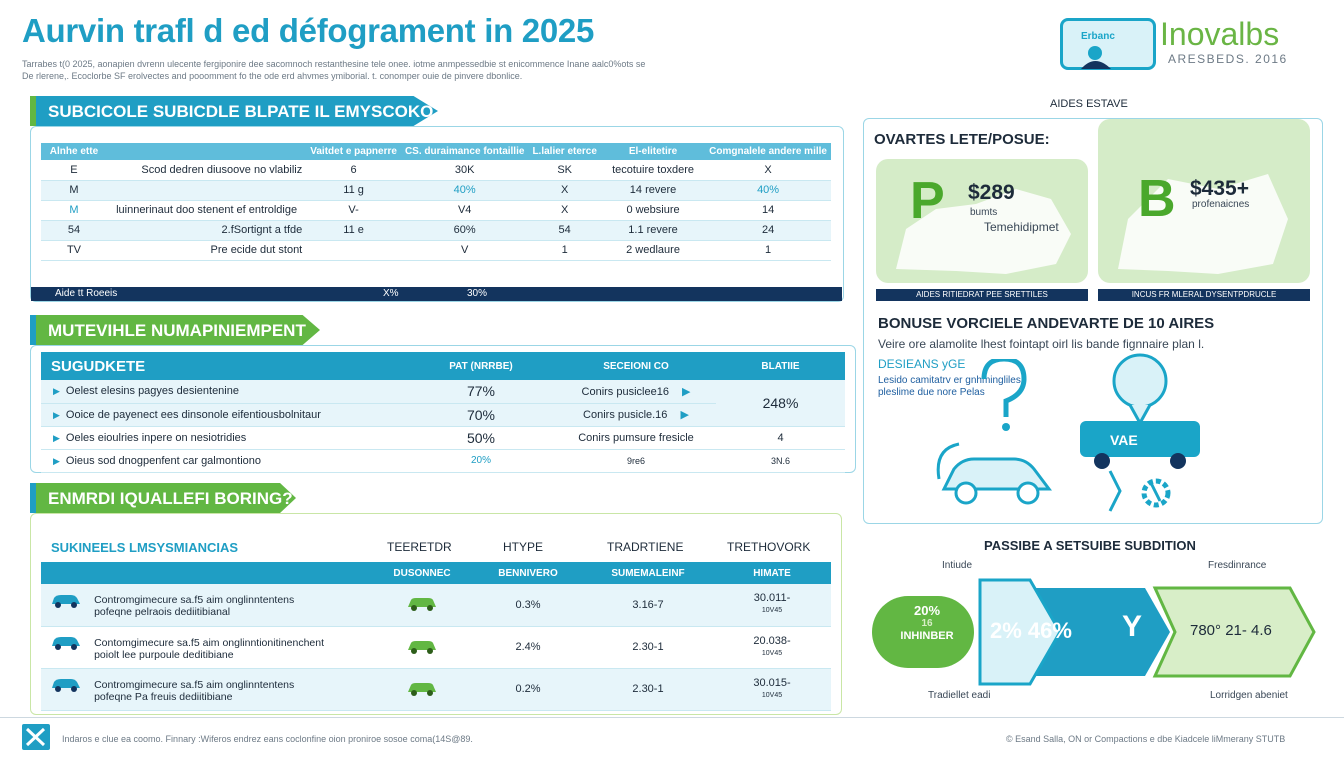  Describe the element at coordinates (564, 170) in the screenshot. I see `cell: SK` at that location.